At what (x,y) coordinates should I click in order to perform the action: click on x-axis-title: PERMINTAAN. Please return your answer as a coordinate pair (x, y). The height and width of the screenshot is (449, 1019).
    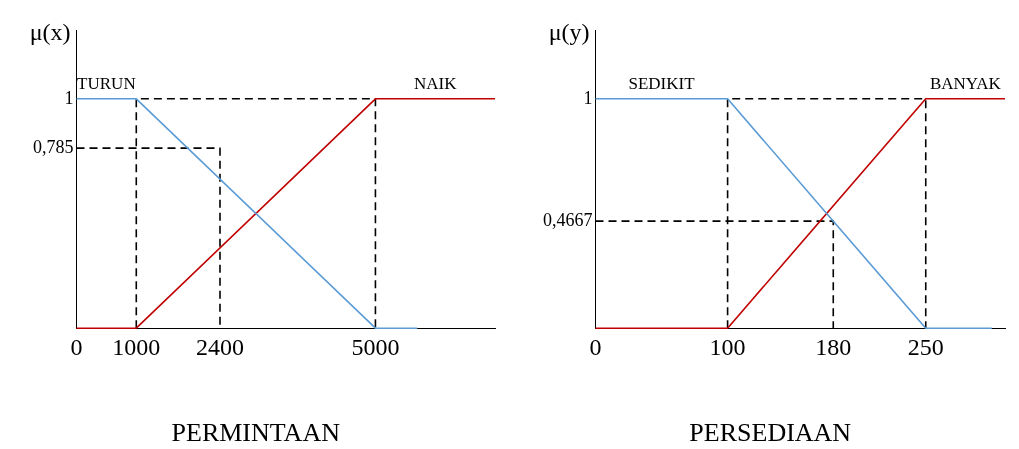
    Looking at the image, I should click on (256, 432).